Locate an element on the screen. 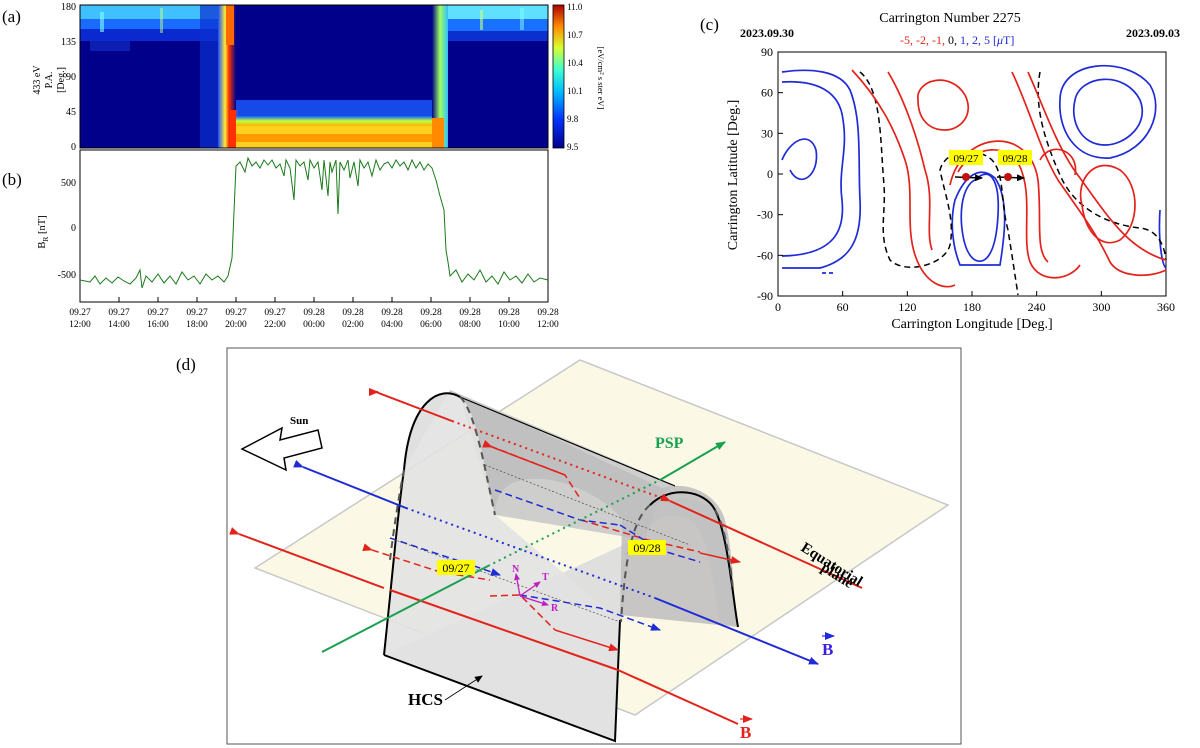 This screenshot has width=1200, height=748. legend-blue: 1, 2, 5 [ is located at coordinates (977, 40).